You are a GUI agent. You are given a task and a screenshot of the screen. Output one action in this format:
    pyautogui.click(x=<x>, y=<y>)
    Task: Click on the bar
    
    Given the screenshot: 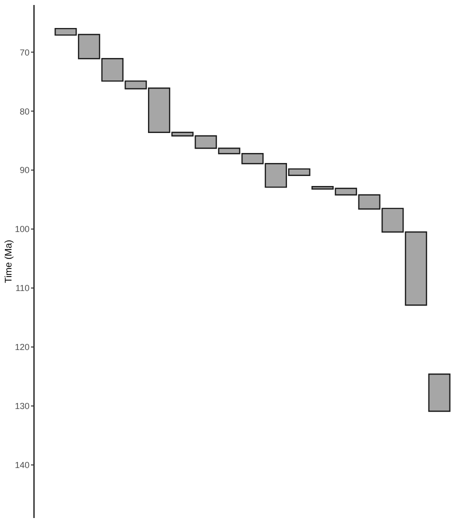 What is the action you would take?
    pyautogui.click(x=439, y=393)
    